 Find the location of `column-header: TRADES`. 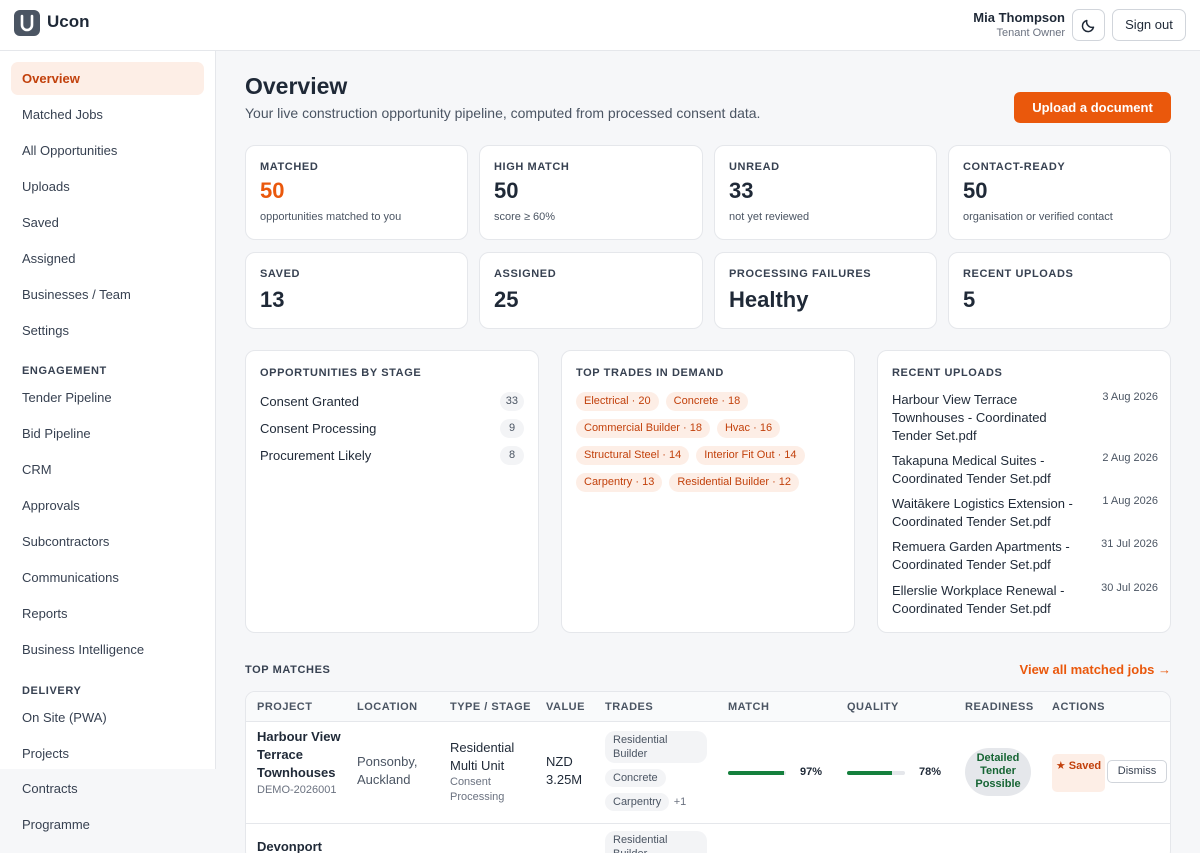

column-header: TRADES is located at coordinates (629, 707).